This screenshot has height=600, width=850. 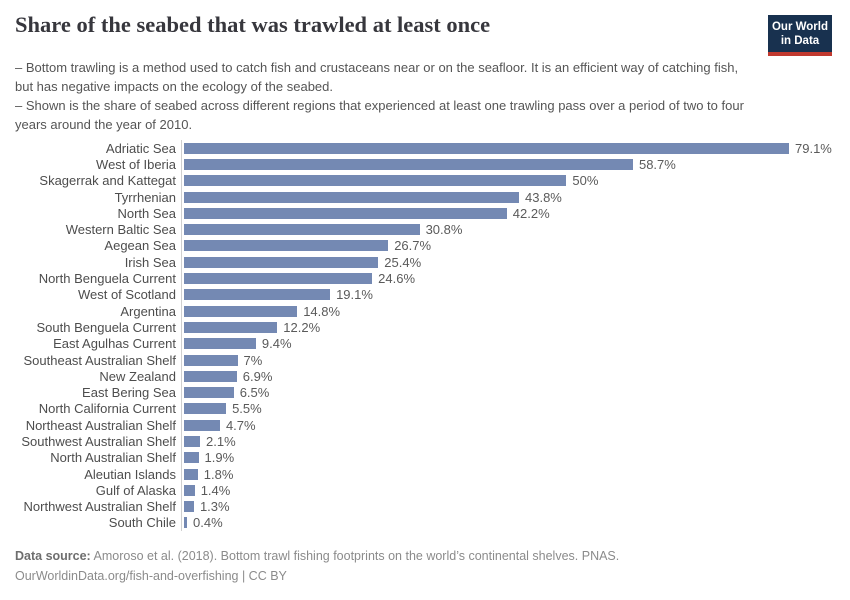 I want to click on bar-area: 1.4%, so click(x=515, y=490).